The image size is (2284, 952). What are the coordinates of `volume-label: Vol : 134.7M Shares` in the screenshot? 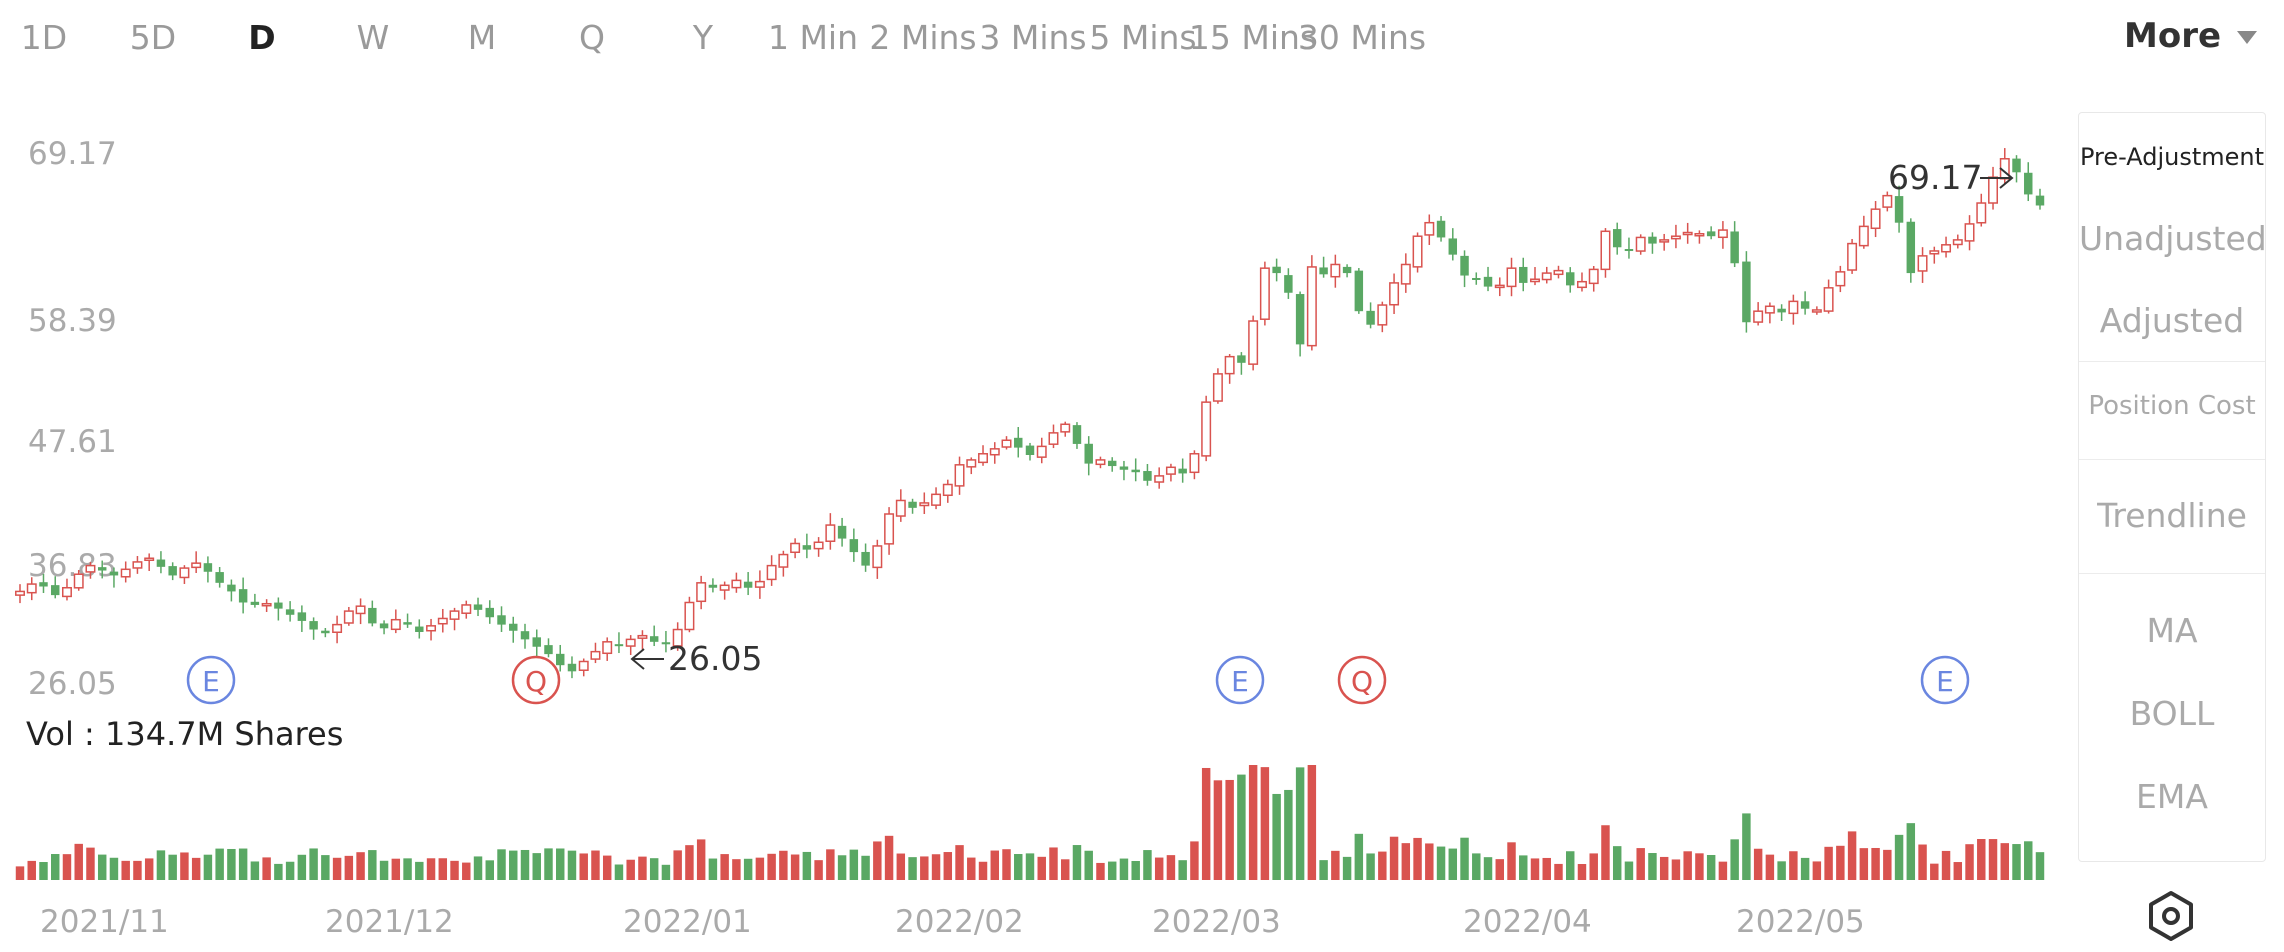 It's located at (185, 734).